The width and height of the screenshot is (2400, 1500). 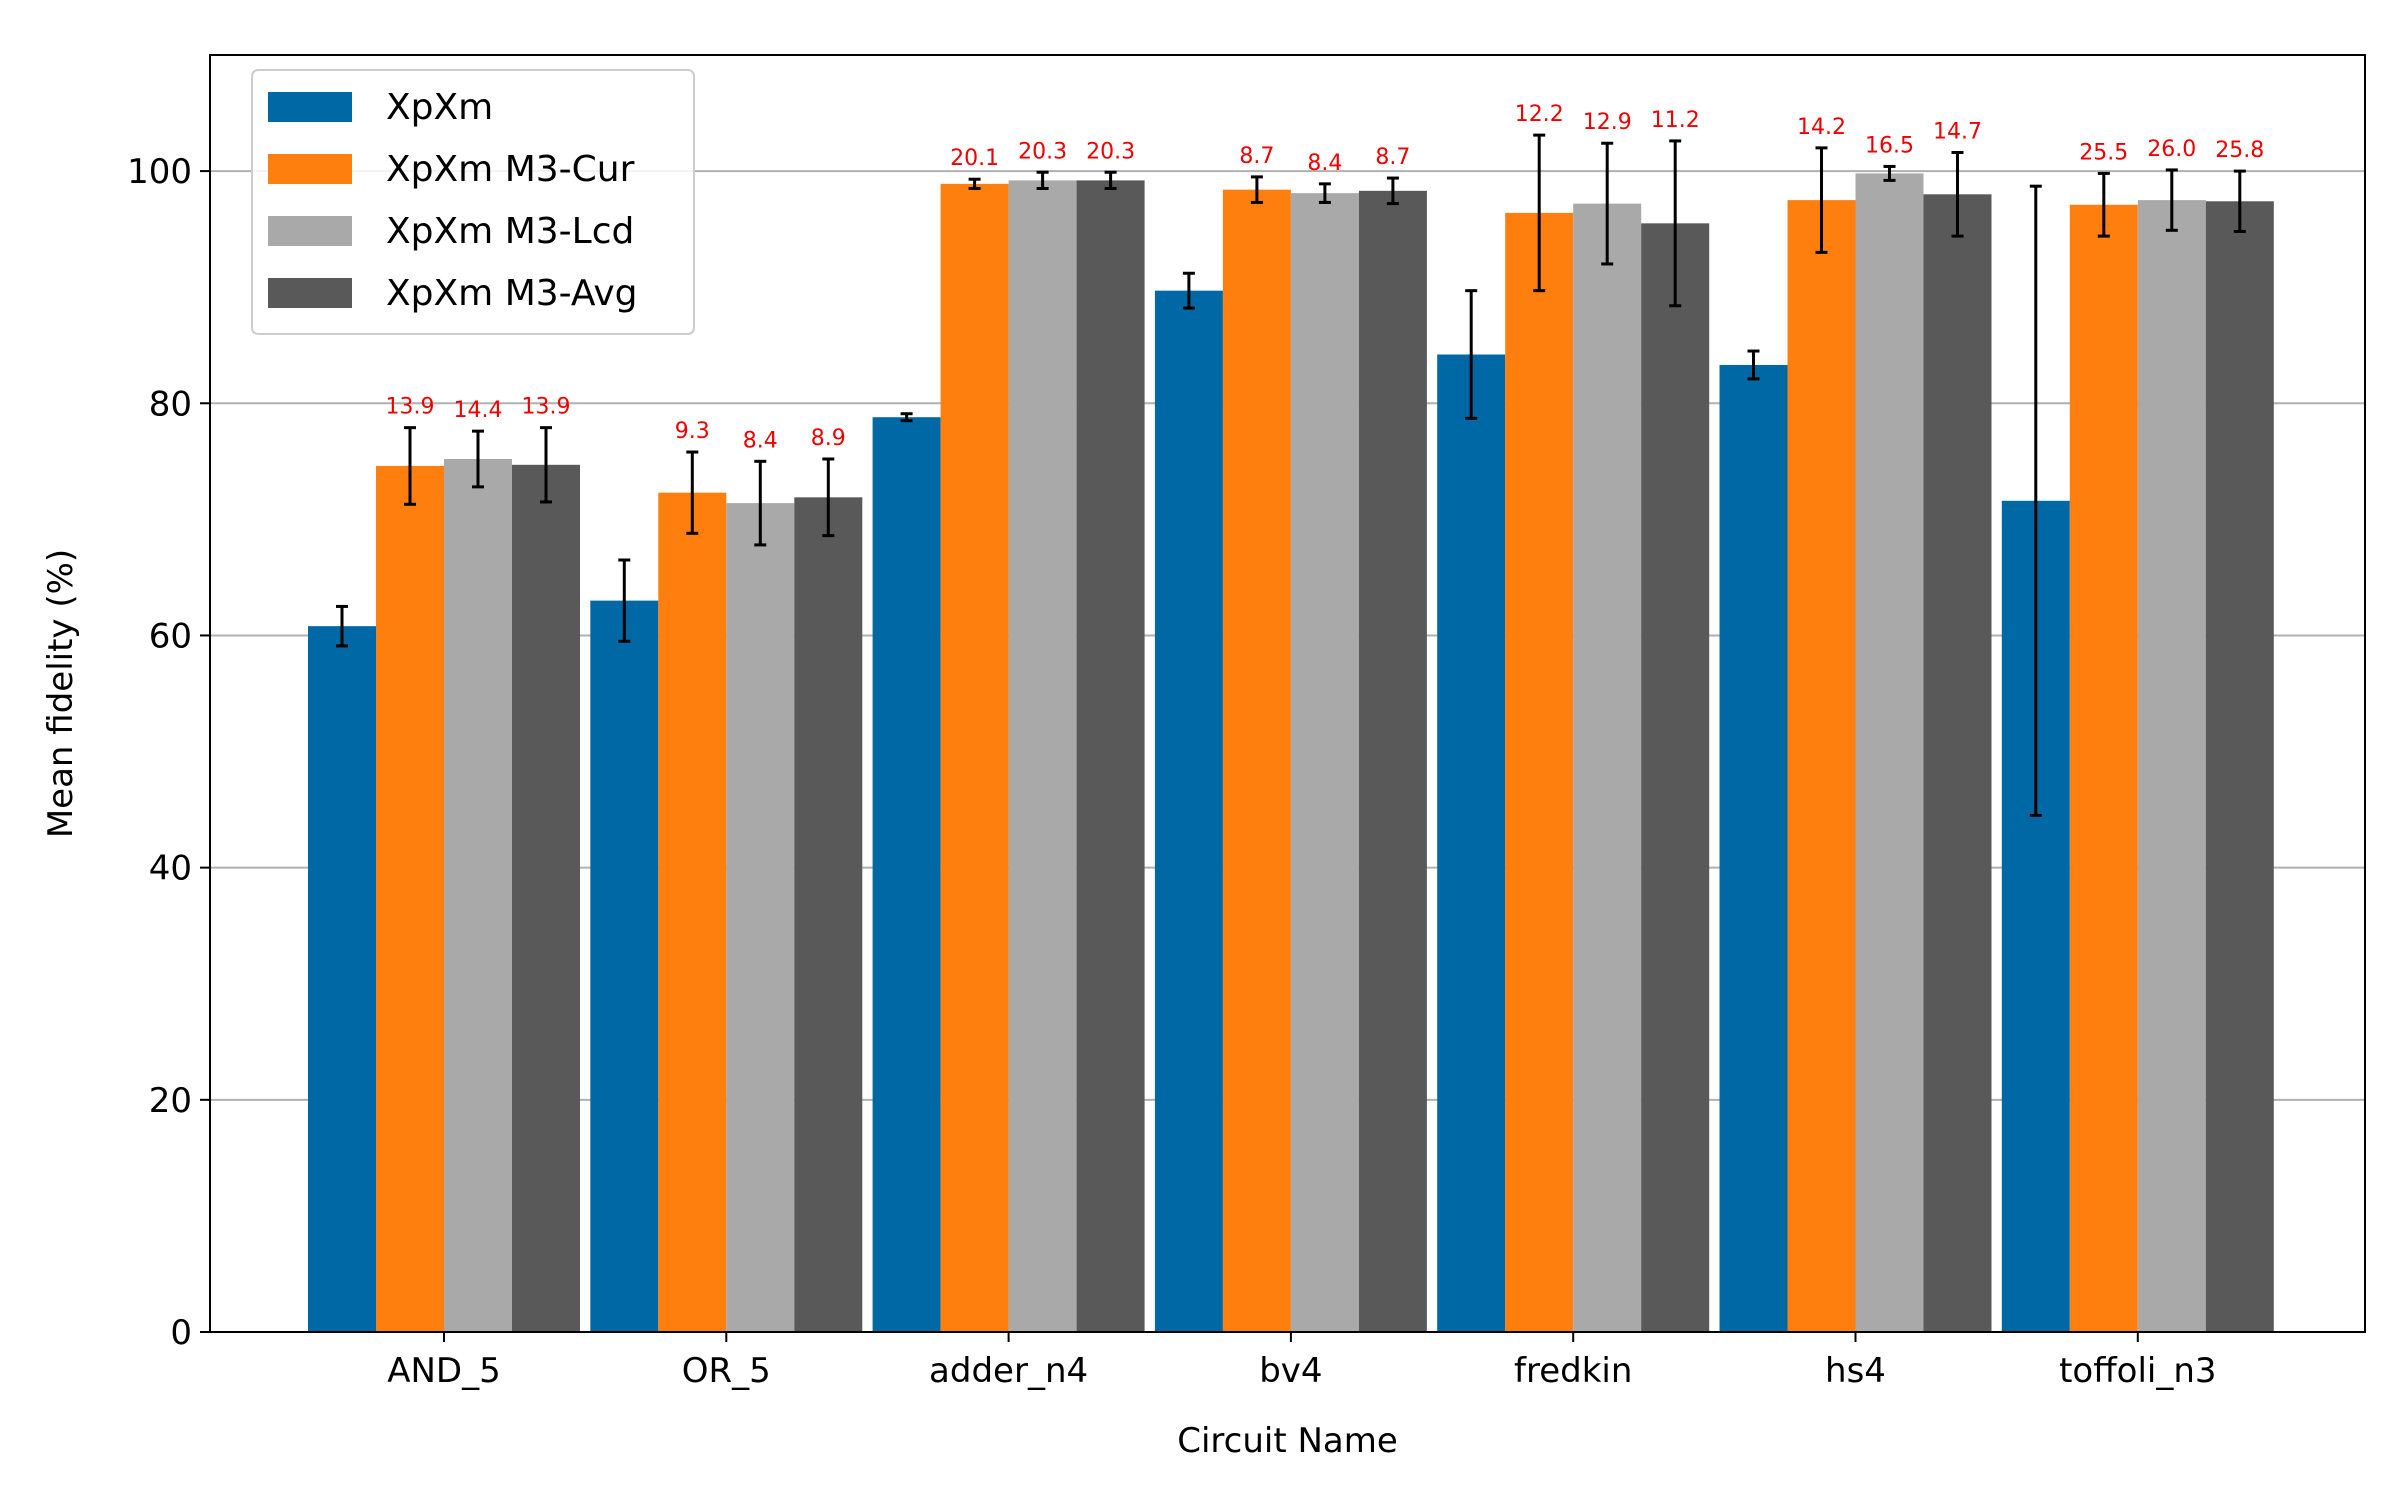 What do you see at coordinates (828, 438) in the screenshot?
I see `bar-label: 8.9` at bounding box center [828, 438].